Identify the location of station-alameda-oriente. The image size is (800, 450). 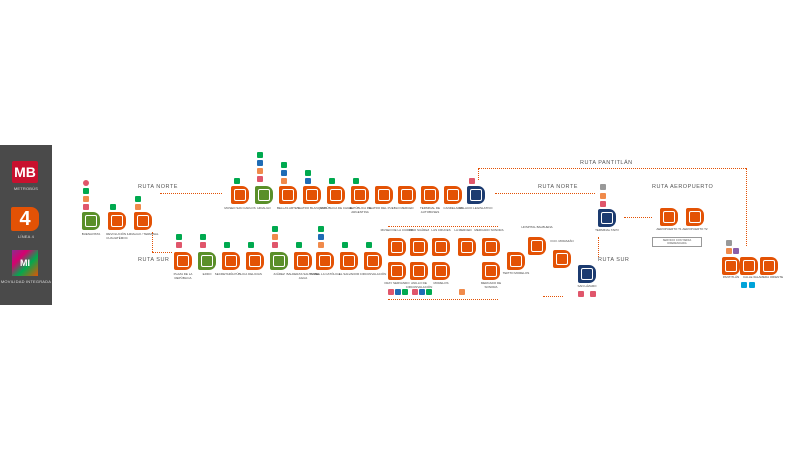
(769, 266).